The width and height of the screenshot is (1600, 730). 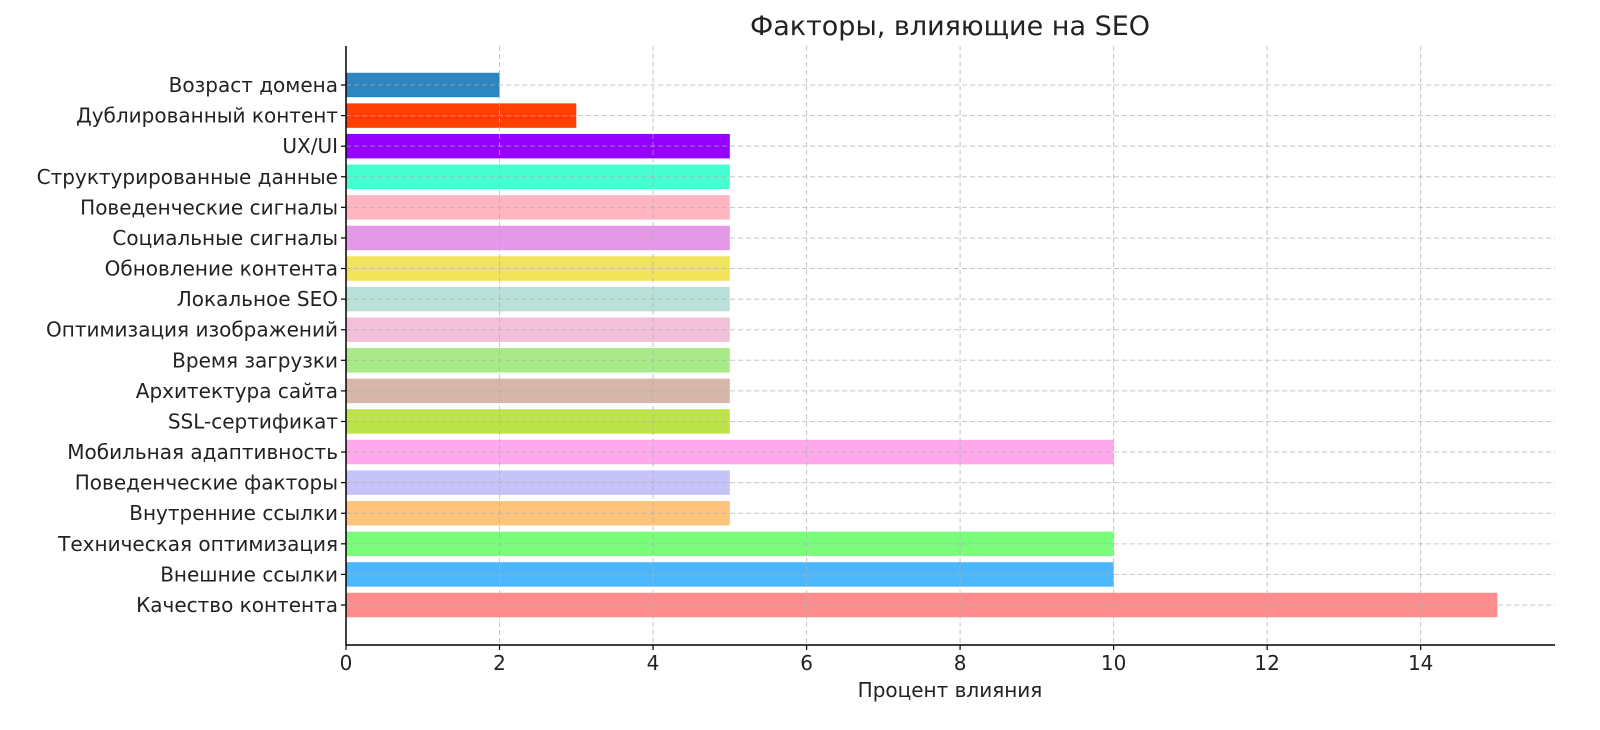 I want to click on y-tick-label: Мобильная адаптивность, so click(x=202, y=452).